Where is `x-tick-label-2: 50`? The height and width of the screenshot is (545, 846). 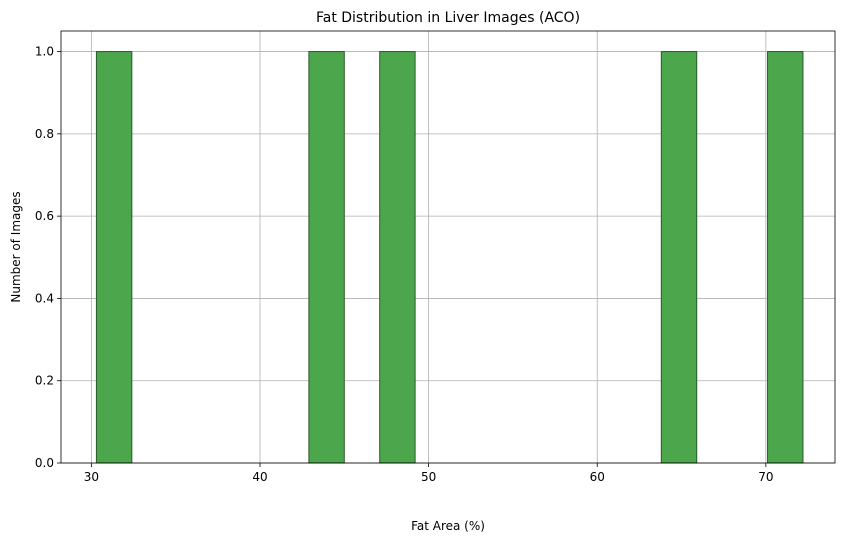 x-tick-label-2: 50 is located at coordinates (428, 477).